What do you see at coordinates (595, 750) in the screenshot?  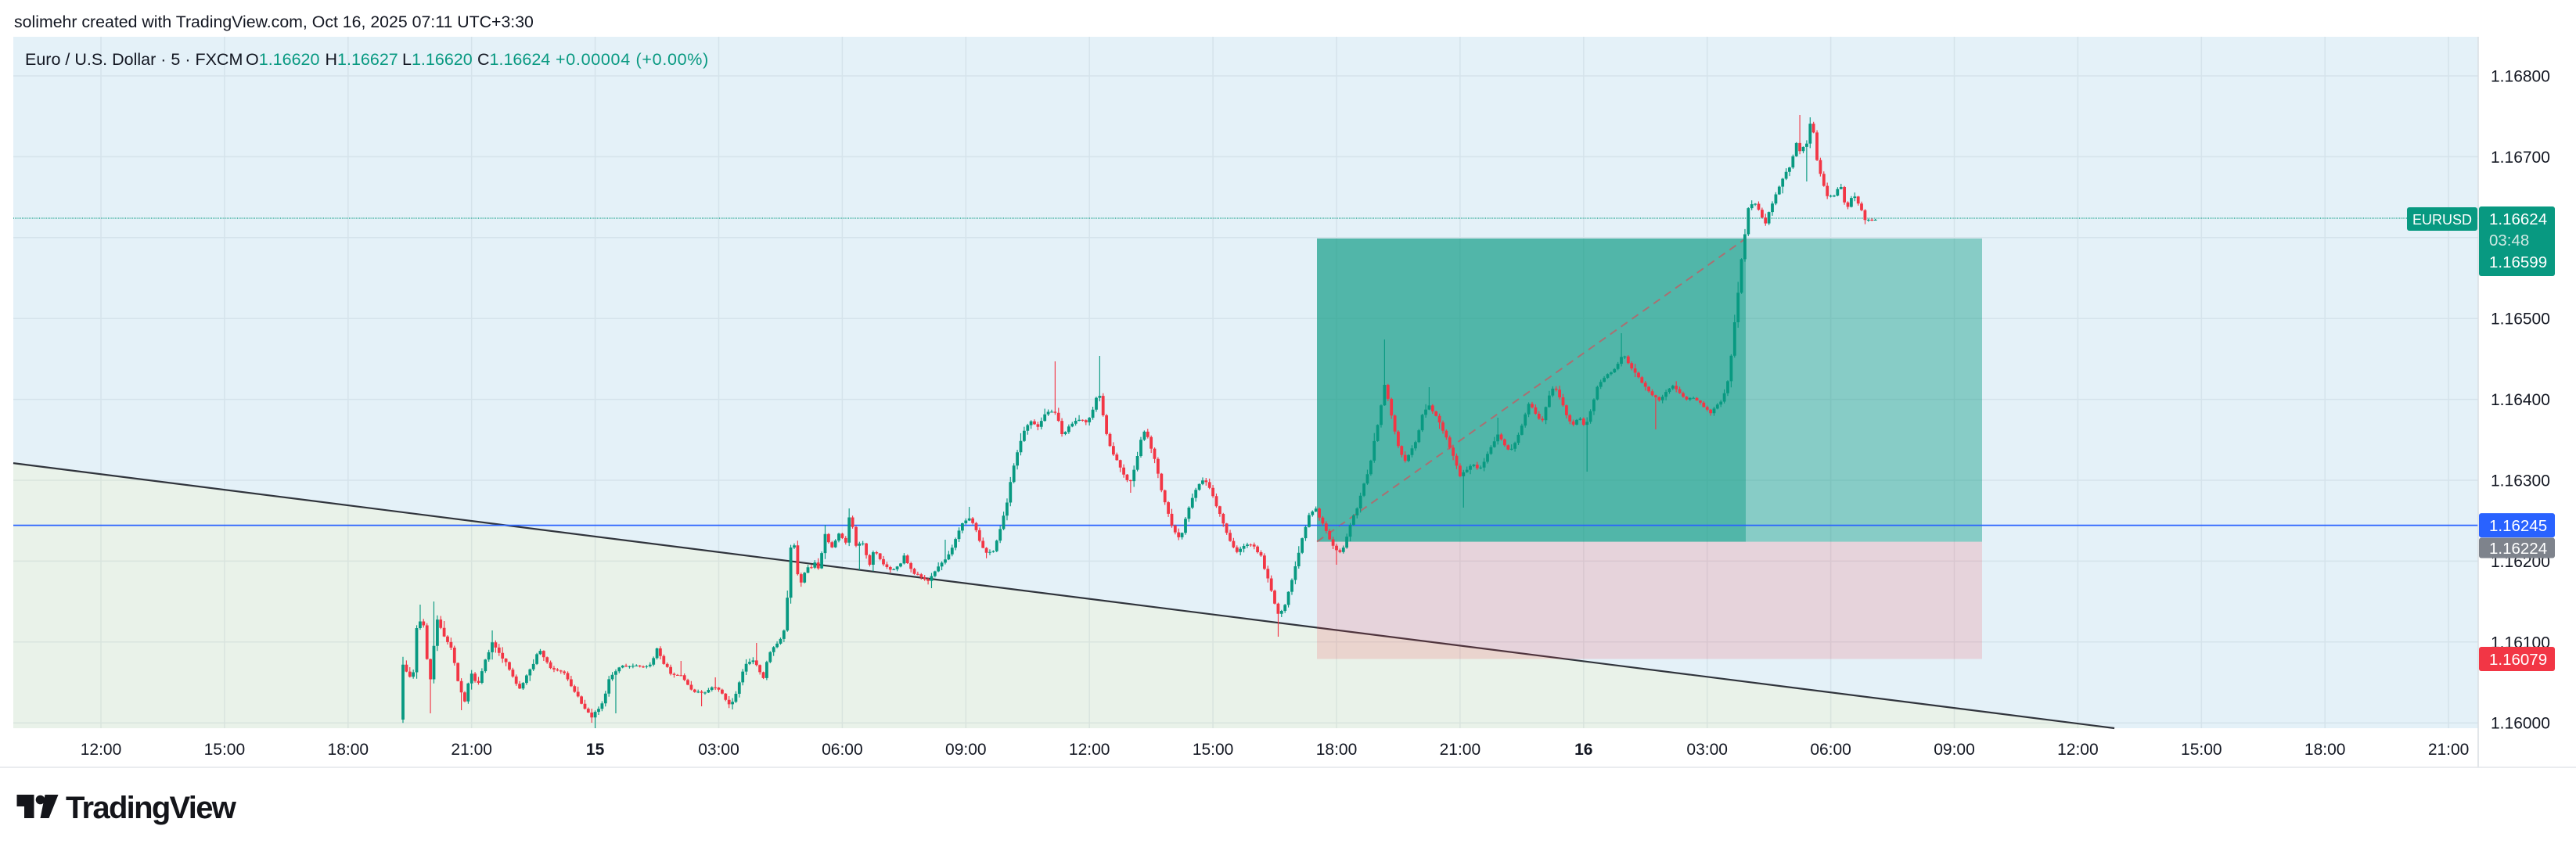 I see `svg-text: 15` at bounding box center [595, 750].